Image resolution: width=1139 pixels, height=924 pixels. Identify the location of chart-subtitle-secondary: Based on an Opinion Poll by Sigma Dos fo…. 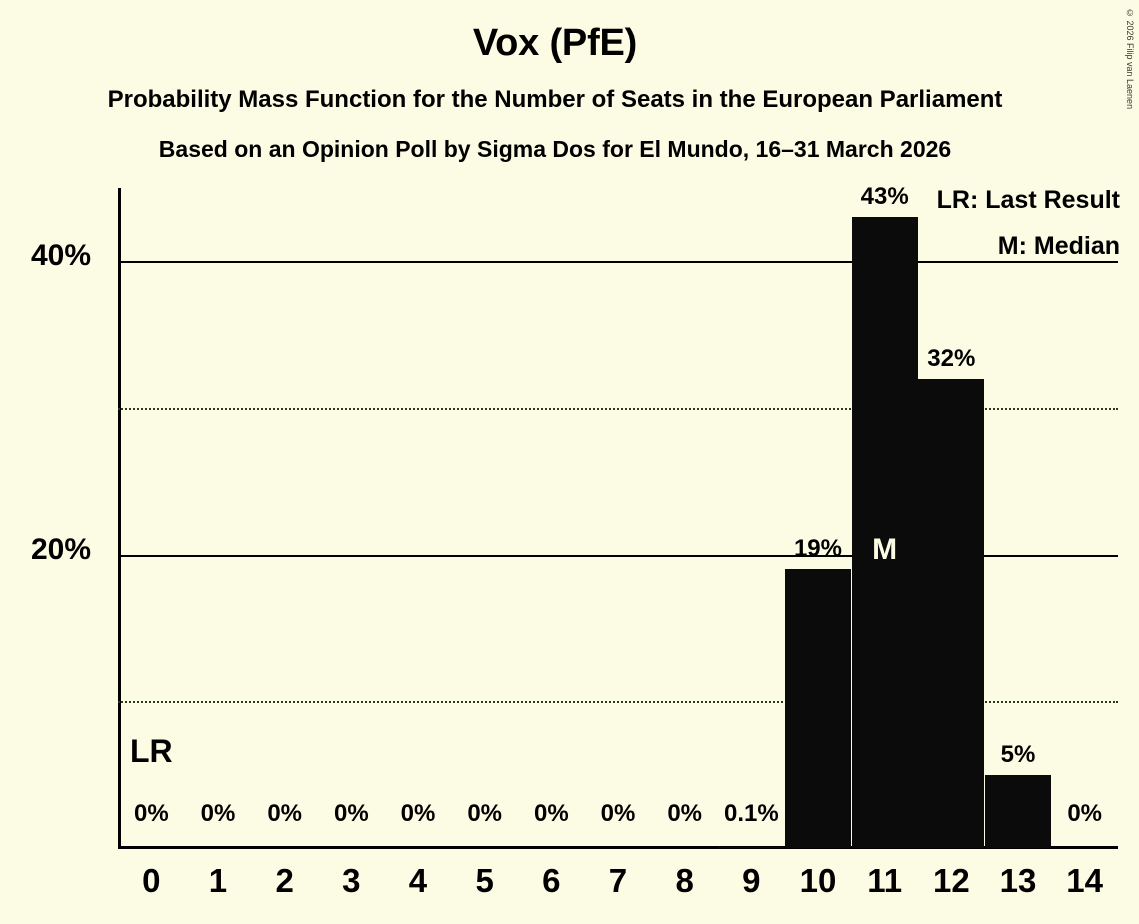
(555, 149).